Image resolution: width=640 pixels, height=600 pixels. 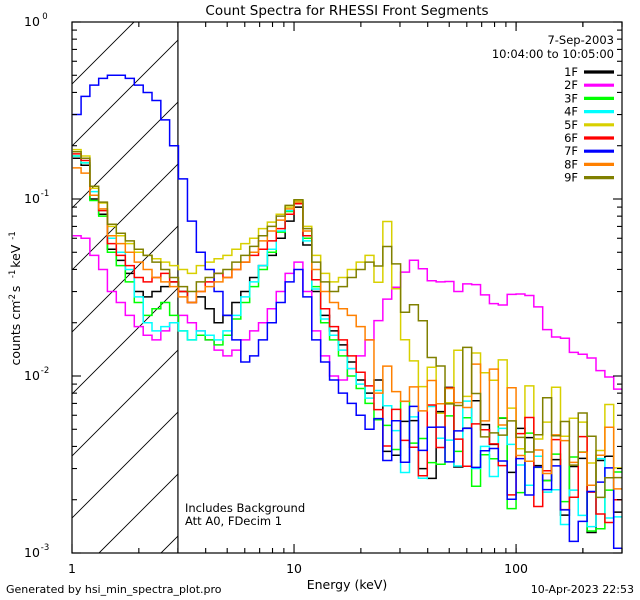 What do you see at coordinates (233, 521) in the screenshot?
I see `annotation-attenuator: Att A0, FDecim 1` at bounding box center [233, 521].